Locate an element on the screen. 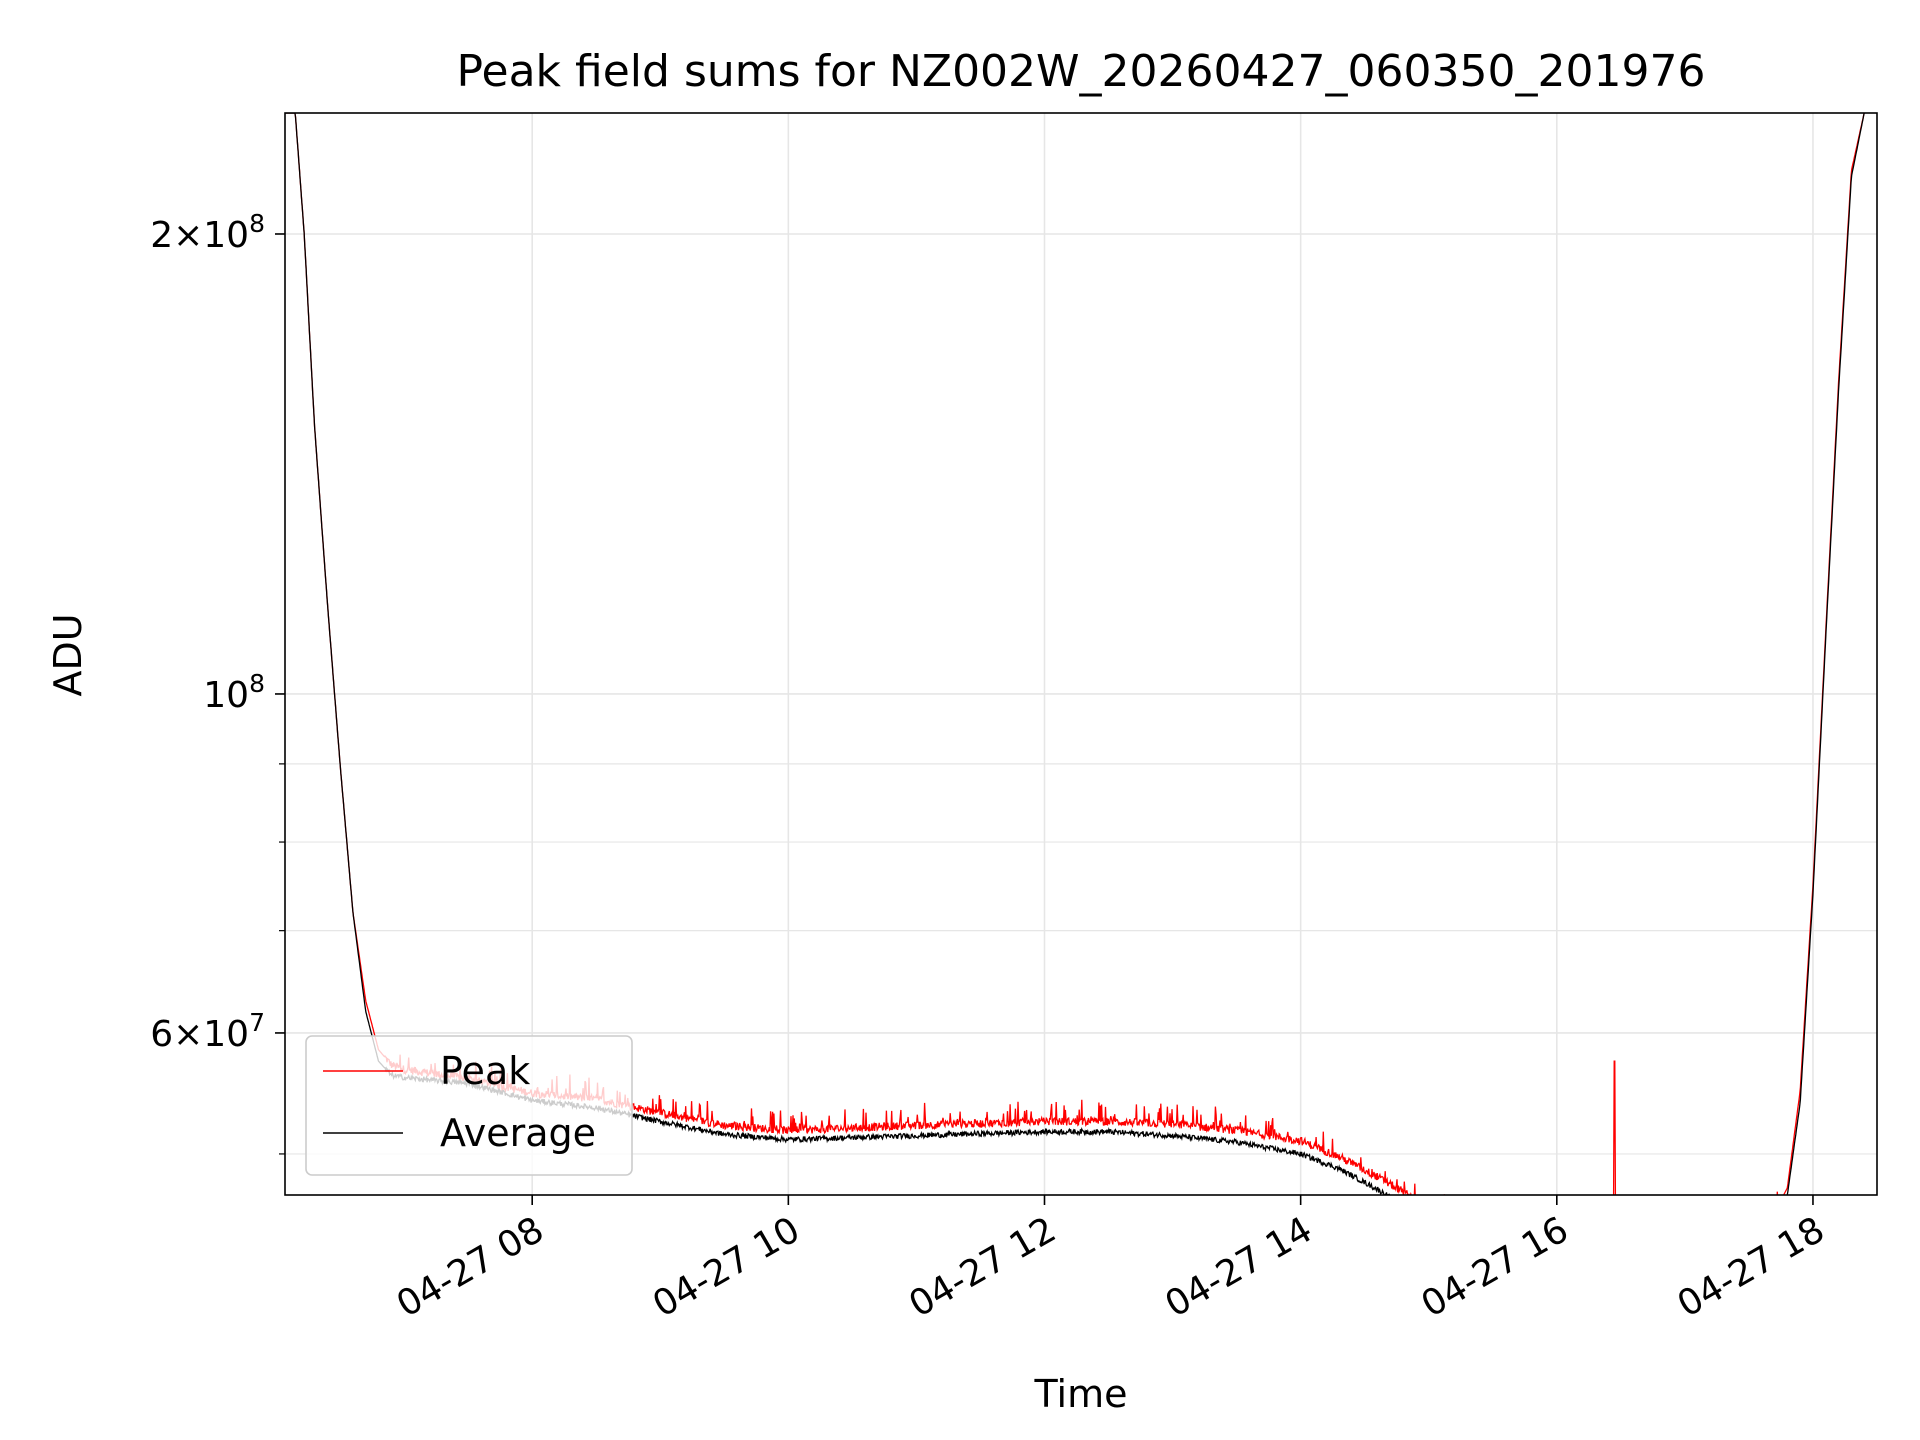  y-tick-label-exp: 7 is located at coordinates (257, 1022).